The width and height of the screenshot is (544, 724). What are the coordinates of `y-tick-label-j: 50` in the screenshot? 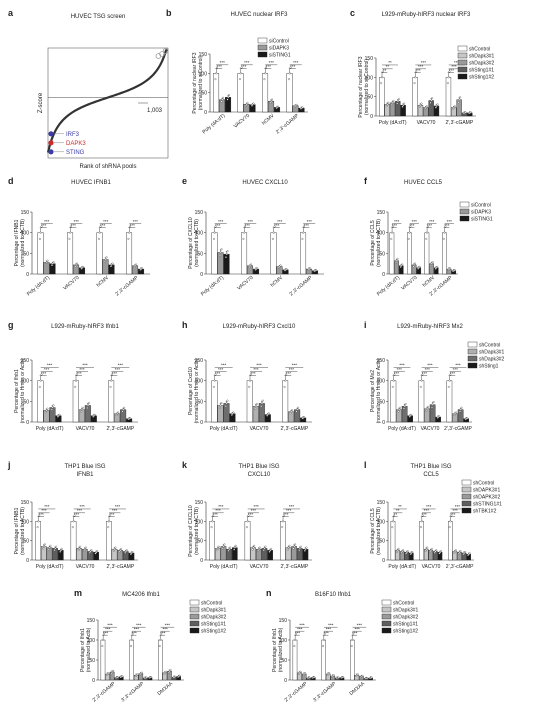 It's located at (26, 542).